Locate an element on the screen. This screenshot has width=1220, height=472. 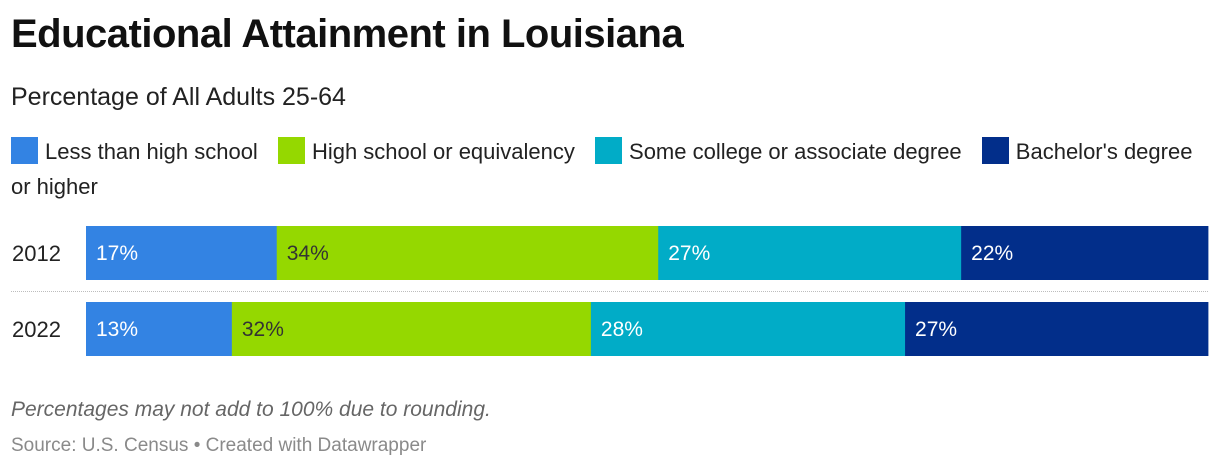
bar-segment-2012-bachelor-s-degree-or-higher is located at coordinates (1085, 253).